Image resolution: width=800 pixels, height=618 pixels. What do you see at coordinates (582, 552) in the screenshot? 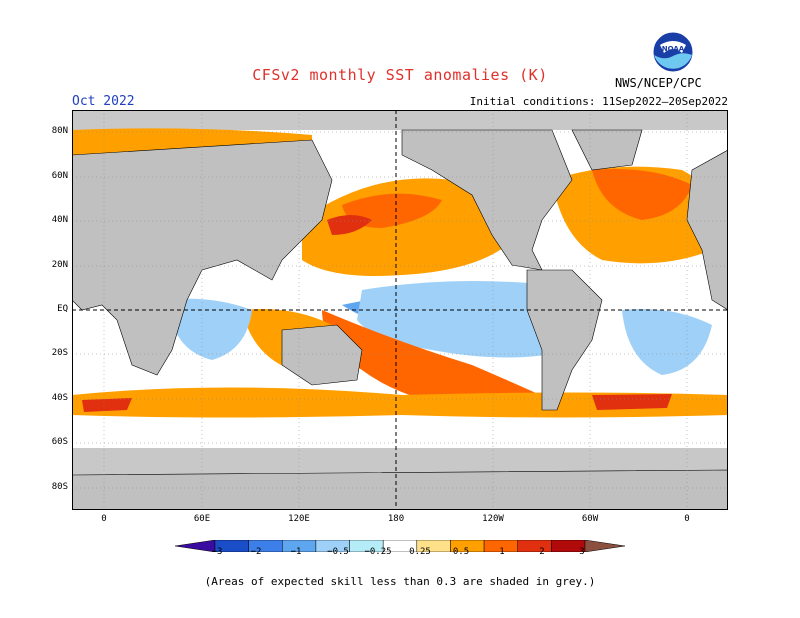
I see `colorbar-label: 3` at bounding box center [582, 552].